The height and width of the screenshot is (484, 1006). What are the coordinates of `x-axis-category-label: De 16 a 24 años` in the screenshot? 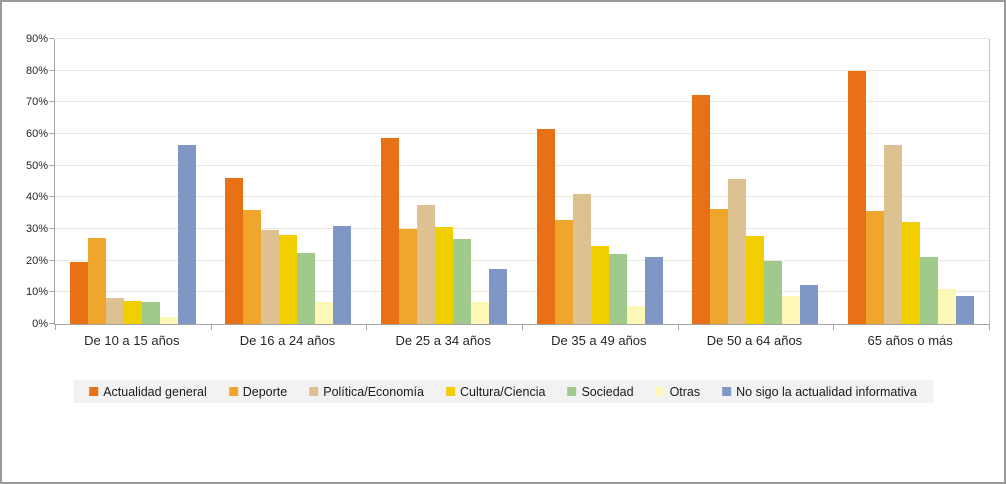 It's located at (287, 340).